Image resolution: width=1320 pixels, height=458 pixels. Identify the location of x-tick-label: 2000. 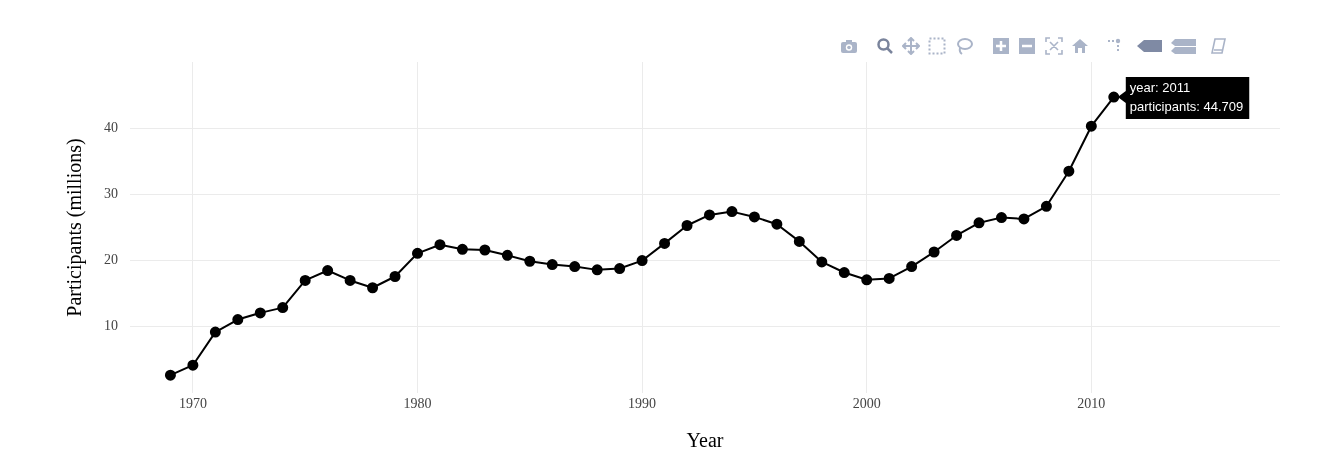
(866, 404).